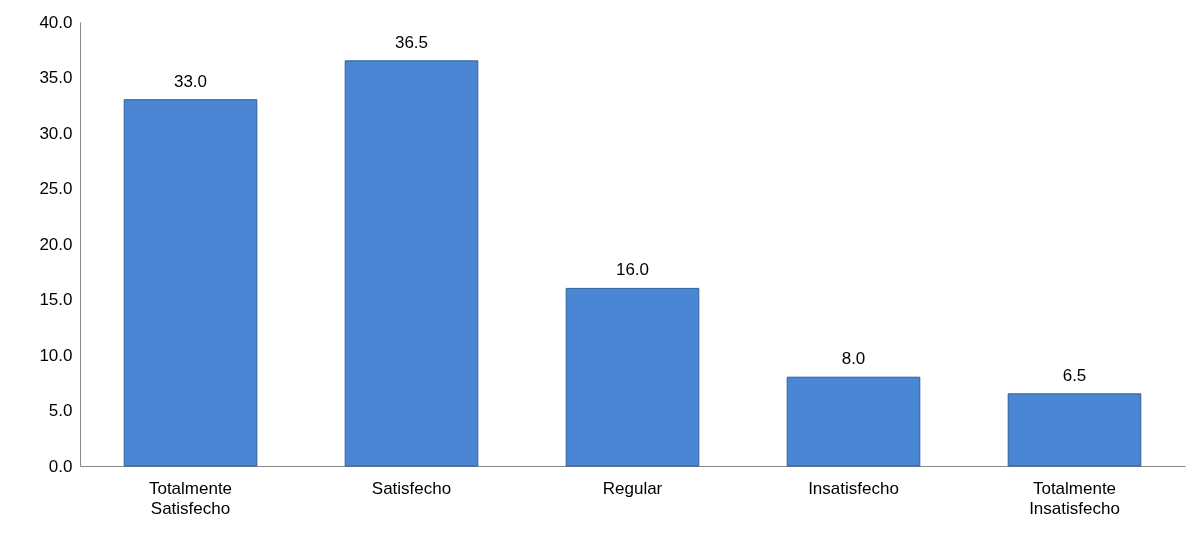 The image size is (1201, 546). What do you see at coordinates (56, 355) in the screenshot?
I see `y-tick-label: 10.0` at bounding box center [56, 355].